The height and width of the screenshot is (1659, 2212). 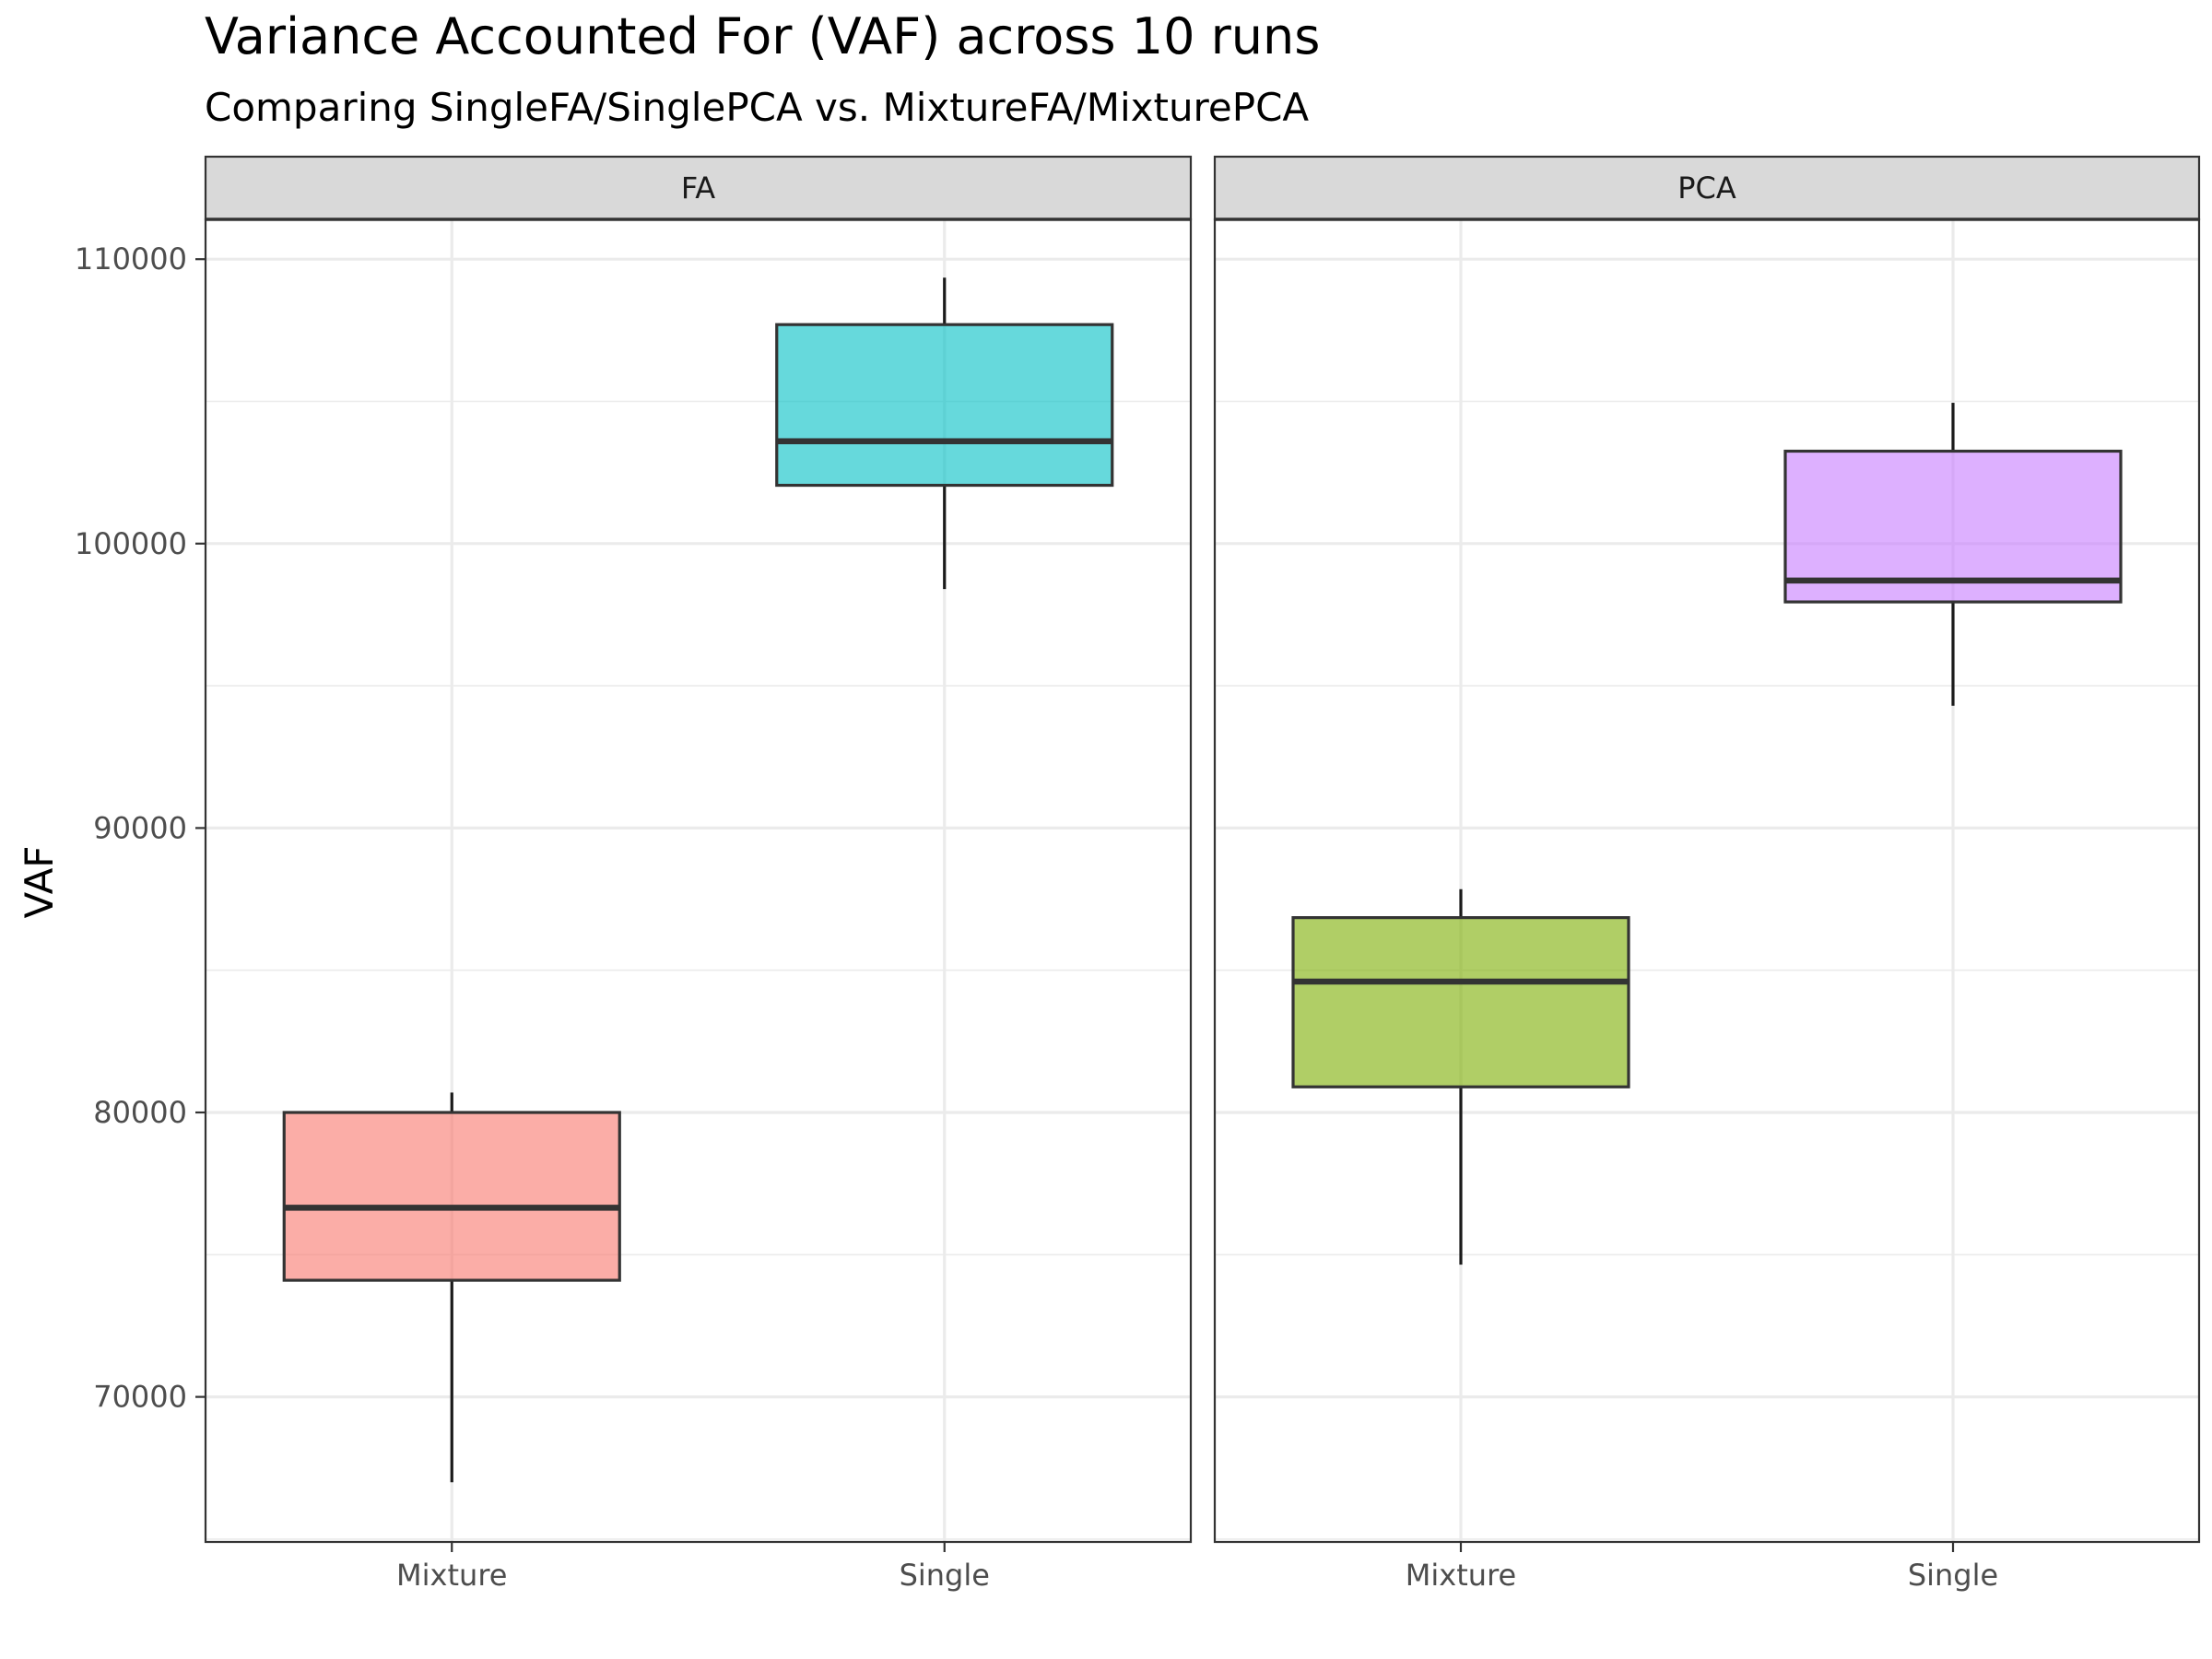 I want to click on y-tick-label: 80000, so click(x=140, y=1112).